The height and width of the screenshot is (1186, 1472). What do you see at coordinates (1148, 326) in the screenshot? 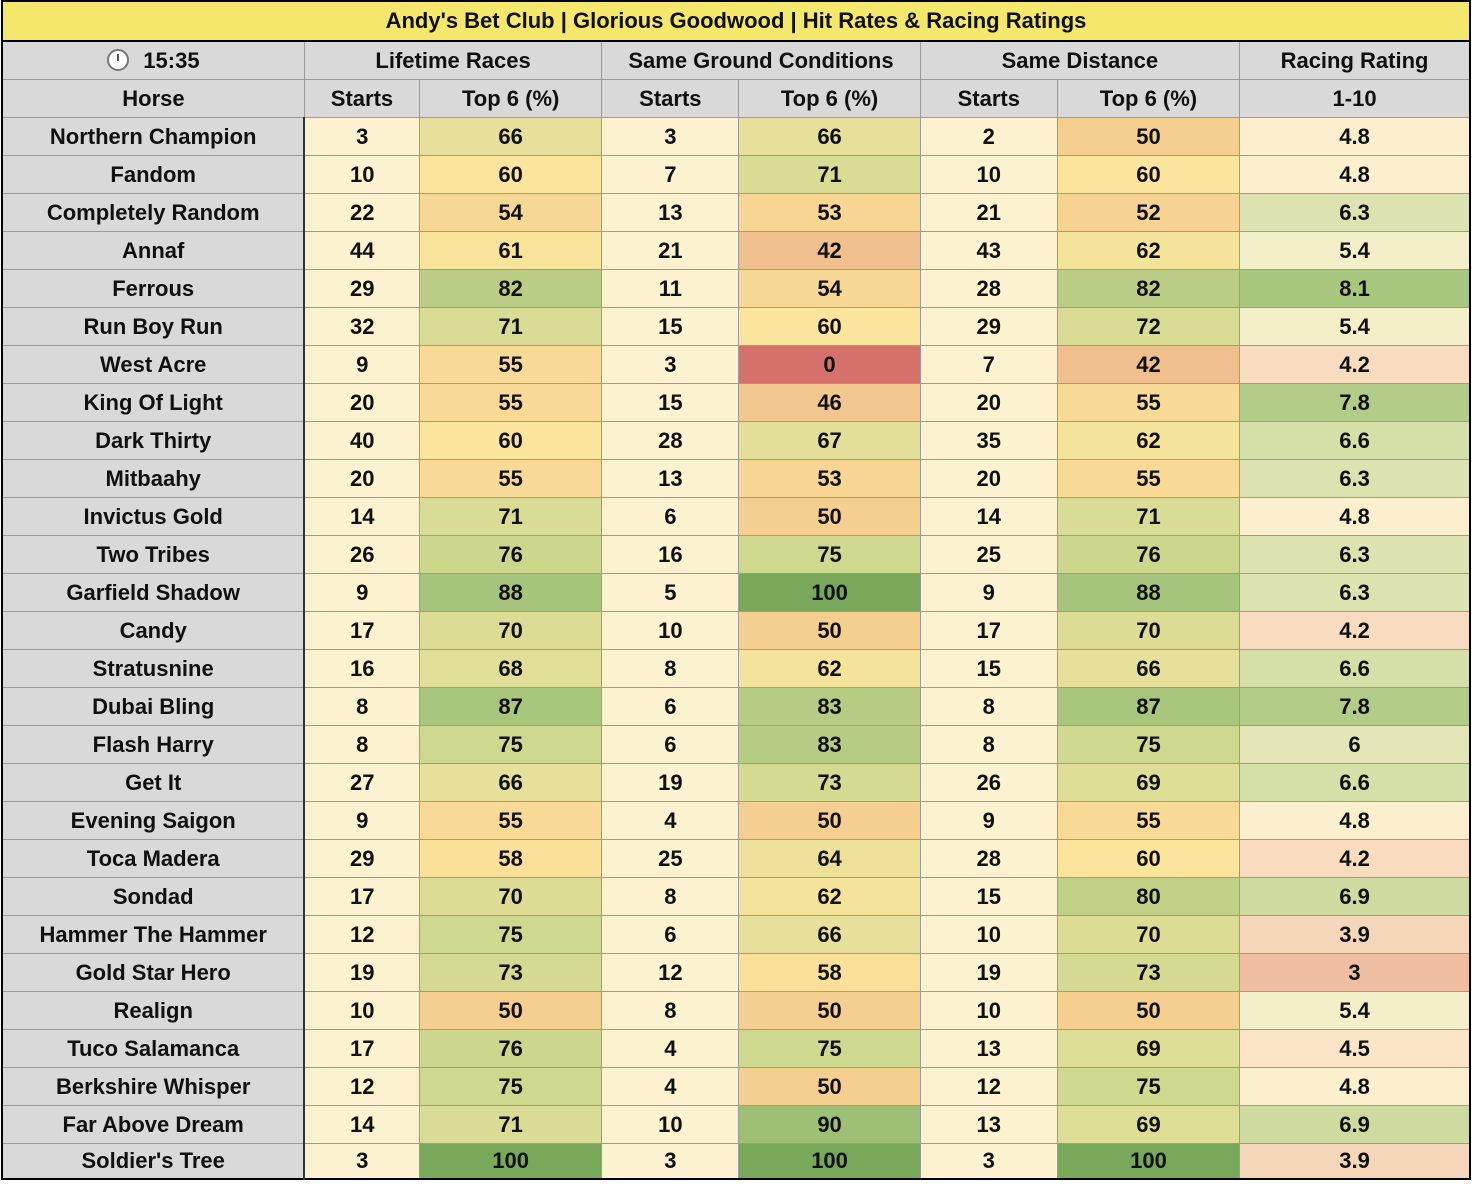
I see `top6-percent: 72` at bounding box center [1148, 326].